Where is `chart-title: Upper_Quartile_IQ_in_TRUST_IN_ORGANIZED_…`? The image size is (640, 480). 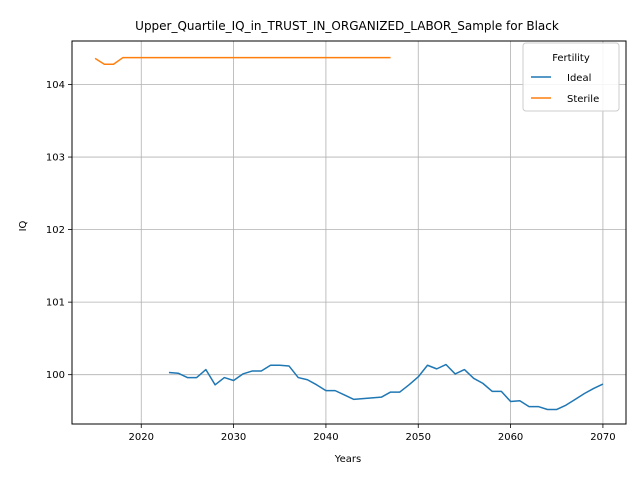 chart-title: Upper_Quartile_IQ_in_TRUST_IN_ORGANIZED_… is located at coordinates (347, 26).